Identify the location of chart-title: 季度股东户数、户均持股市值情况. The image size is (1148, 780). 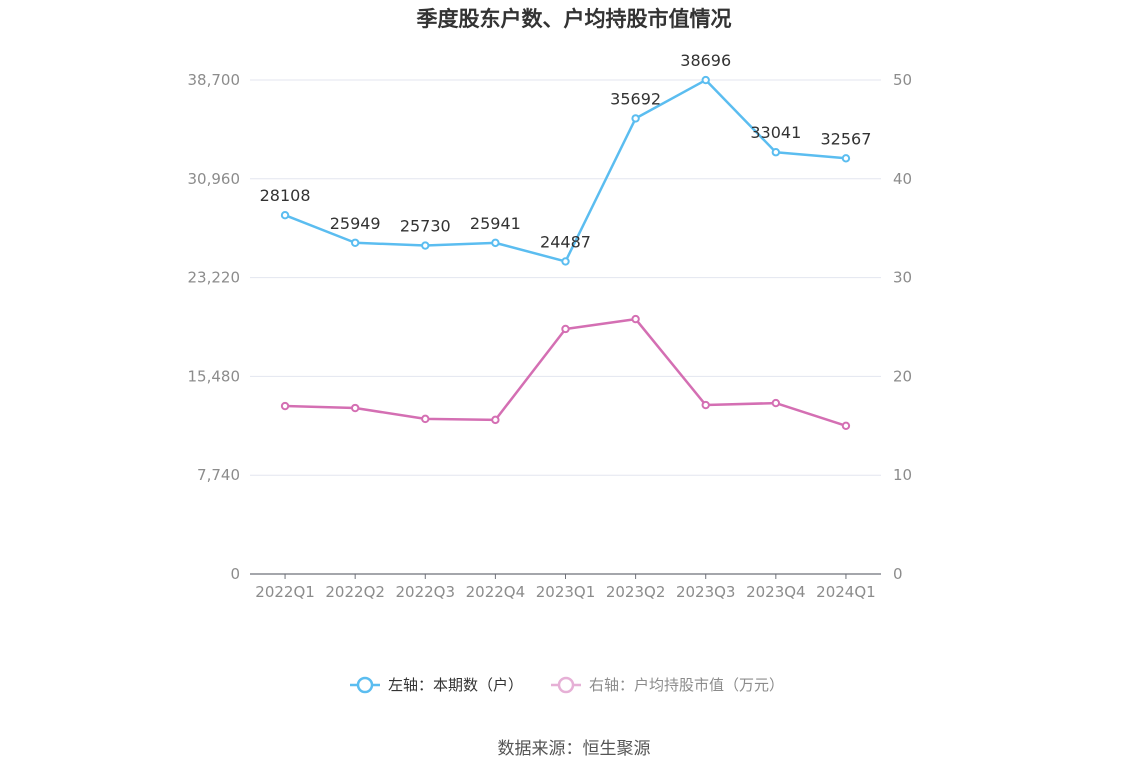
(574, 19).